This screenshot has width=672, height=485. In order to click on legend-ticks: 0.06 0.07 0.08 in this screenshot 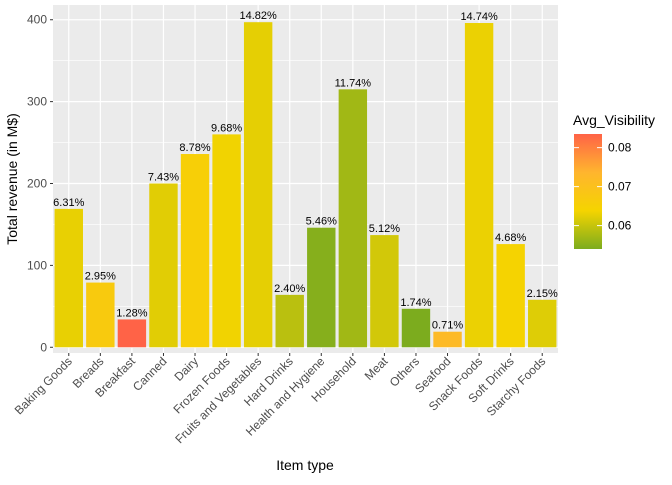, I will do `click(603, 187)`.